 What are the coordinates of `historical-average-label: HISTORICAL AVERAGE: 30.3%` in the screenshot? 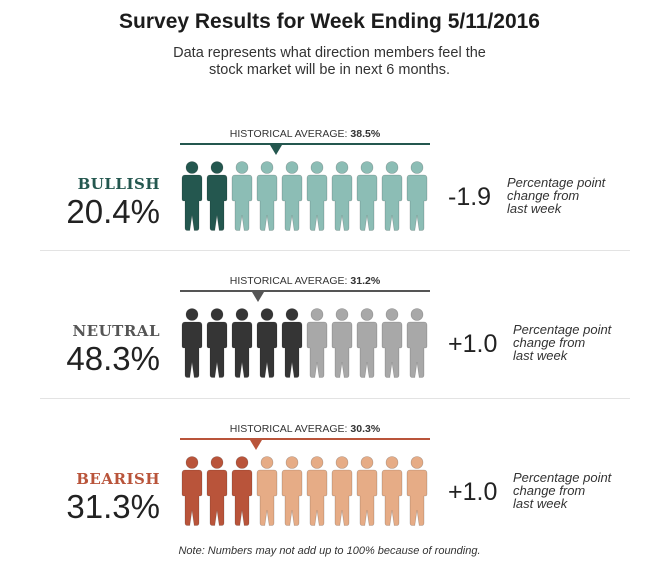 It's located at (305, 429).